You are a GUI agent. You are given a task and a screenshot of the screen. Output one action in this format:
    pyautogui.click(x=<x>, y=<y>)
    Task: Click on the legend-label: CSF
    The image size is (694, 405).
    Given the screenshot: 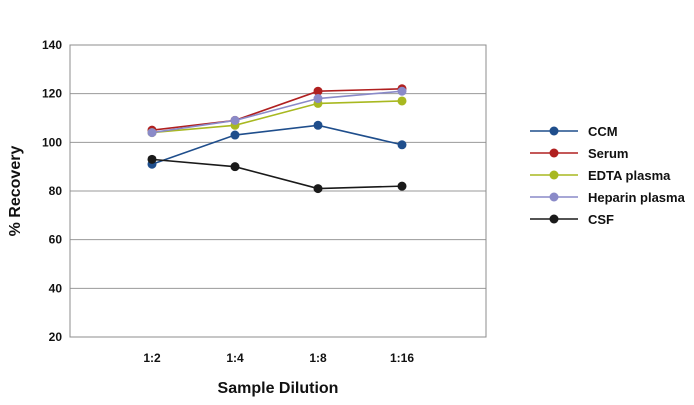 What is the action you would take?
    pyautogui.click(x=601, y=219)
    